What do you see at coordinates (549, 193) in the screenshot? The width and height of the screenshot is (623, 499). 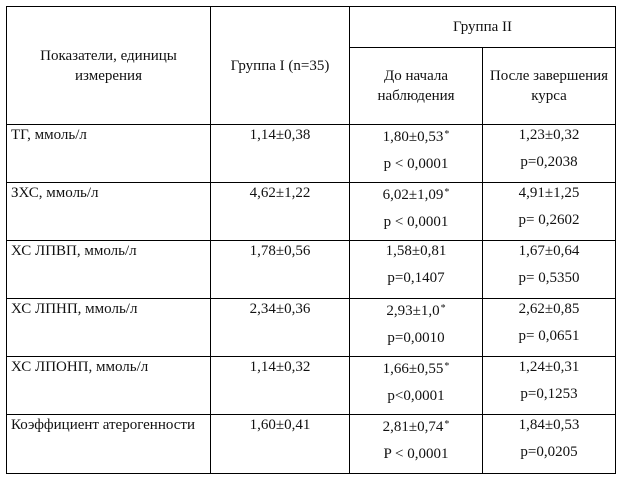 I see `after-value: 4,91±1,25` at bounding box center [549, 193].